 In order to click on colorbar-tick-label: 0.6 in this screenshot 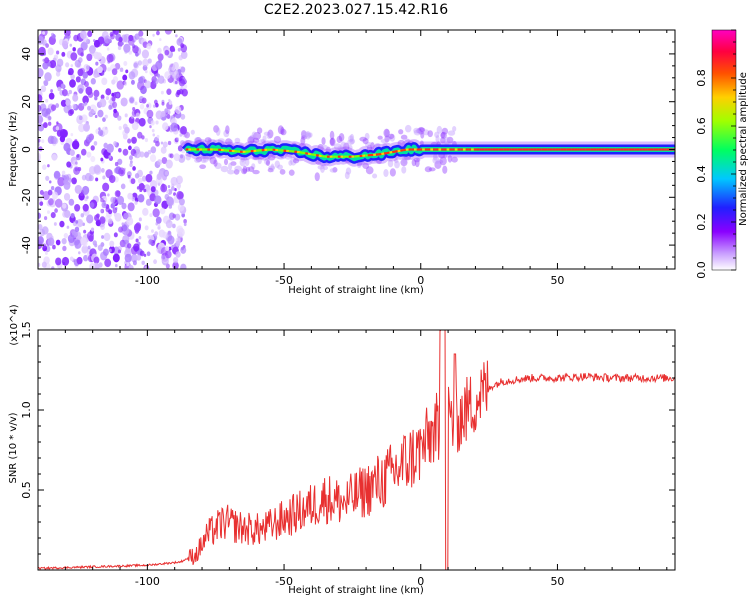, I will do `click(701, 126)`.